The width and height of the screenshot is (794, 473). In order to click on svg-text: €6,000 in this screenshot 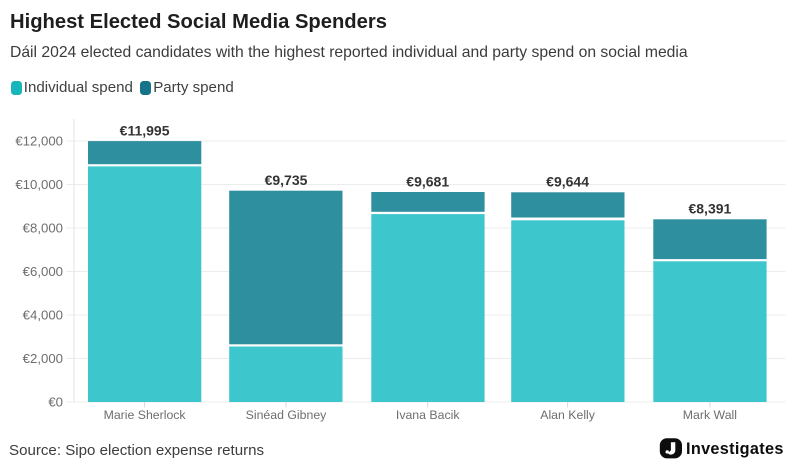, I will do `click(43, 271)`.